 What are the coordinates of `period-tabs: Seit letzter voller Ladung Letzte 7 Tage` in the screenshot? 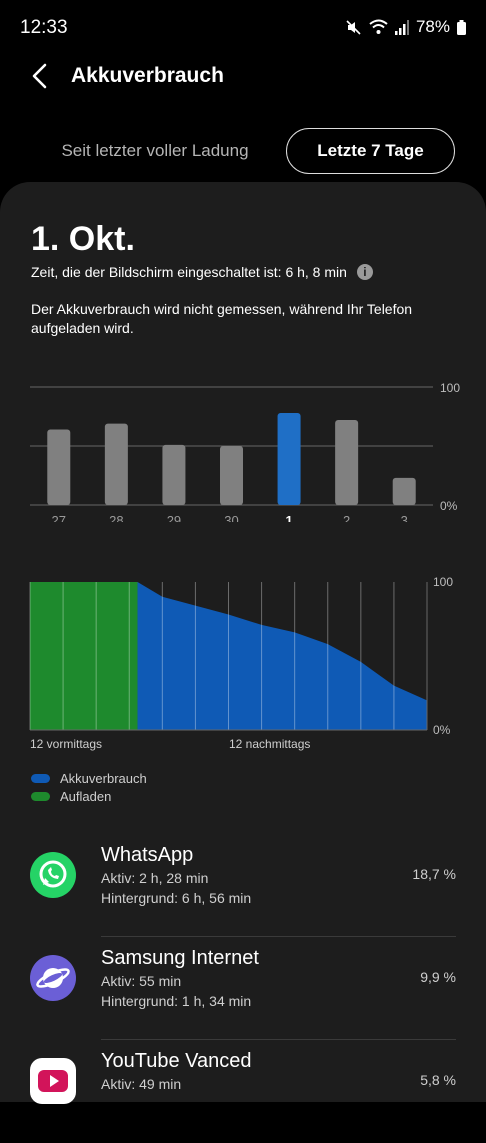 It's located at (243, 152).